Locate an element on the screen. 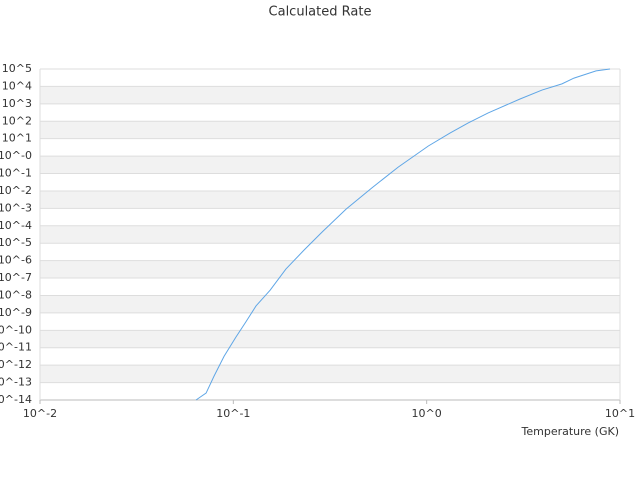 Image resolution: width=640 pixels, height=480 pixels. y-tick-label: 10^-12 is located at coordinates (16, 364).